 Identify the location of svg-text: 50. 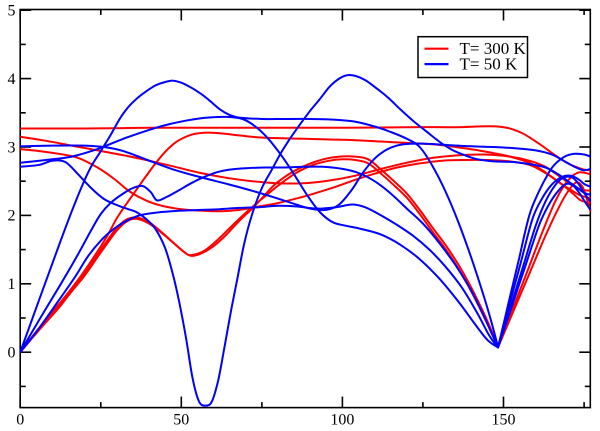
(181, 420).